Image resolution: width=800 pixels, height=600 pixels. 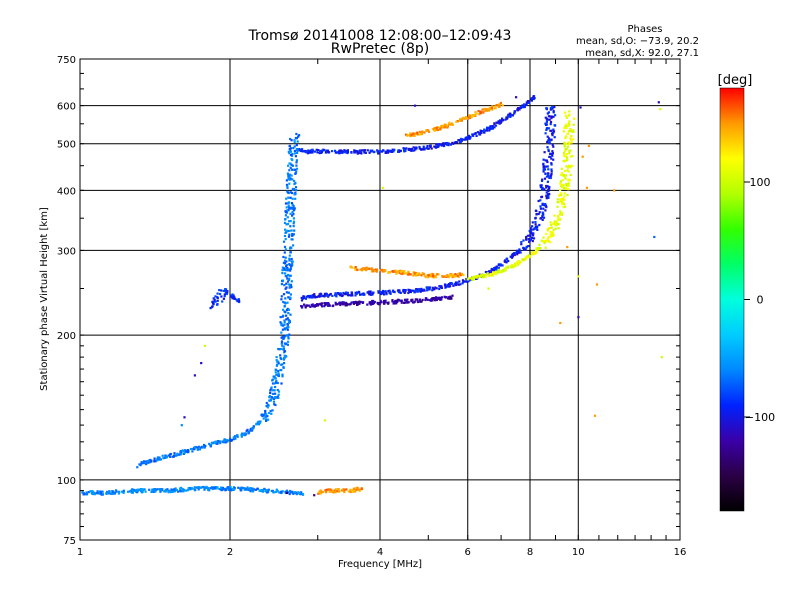 What do you see at coordinates (69, 541) in the screenshot?
I see `y-tick-label: 75` at bounding box center [69, 541].